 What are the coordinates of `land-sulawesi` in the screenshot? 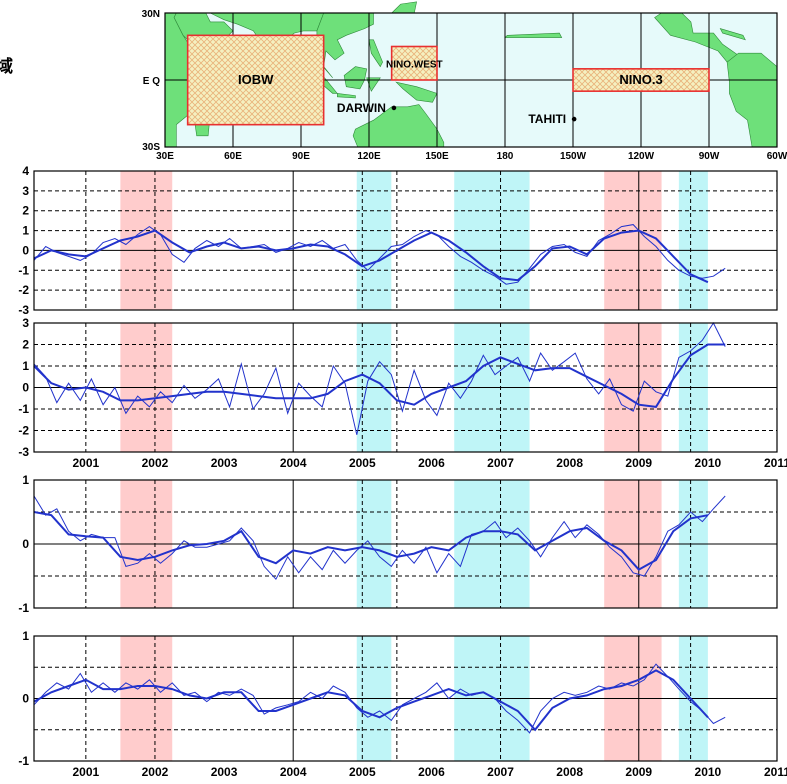 It's located at (373, 84).